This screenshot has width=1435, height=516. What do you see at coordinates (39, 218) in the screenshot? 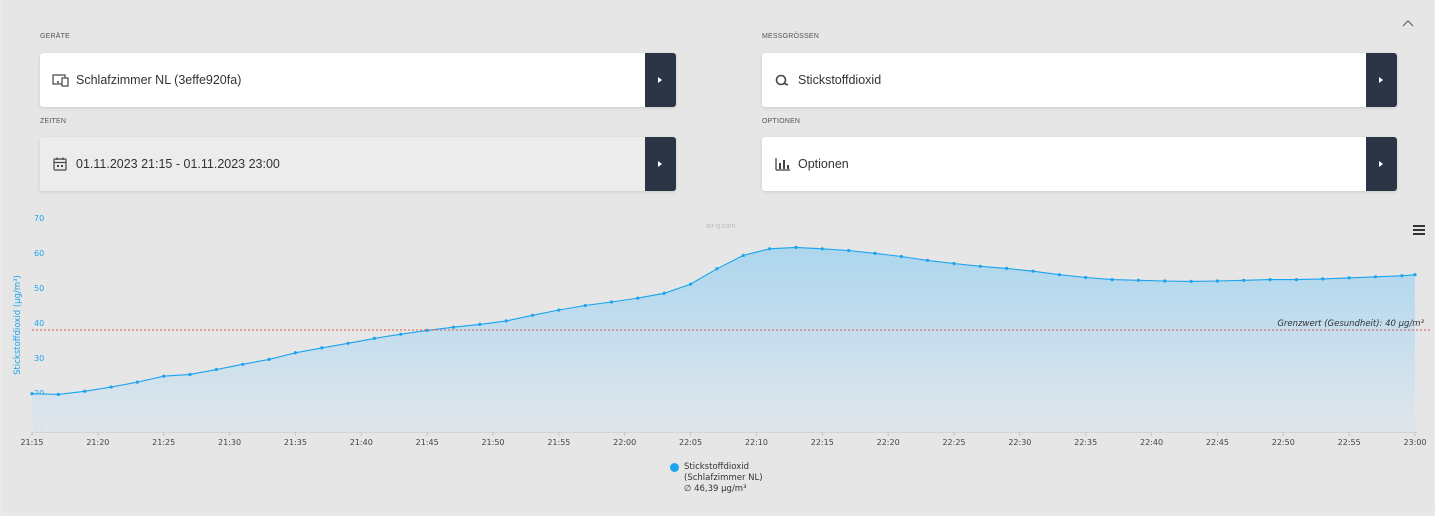
I see `y-tick-label: 70` at bounding box center [39, 218].